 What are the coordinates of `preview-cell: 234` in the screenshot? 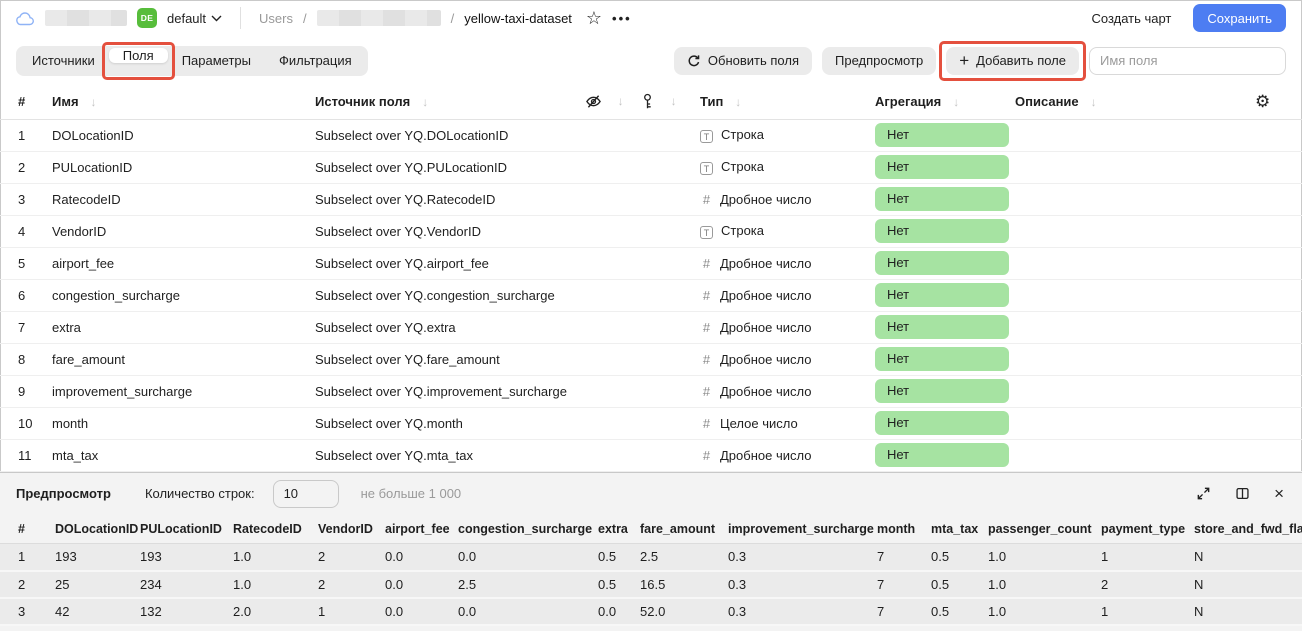 It's located at (186, 584).